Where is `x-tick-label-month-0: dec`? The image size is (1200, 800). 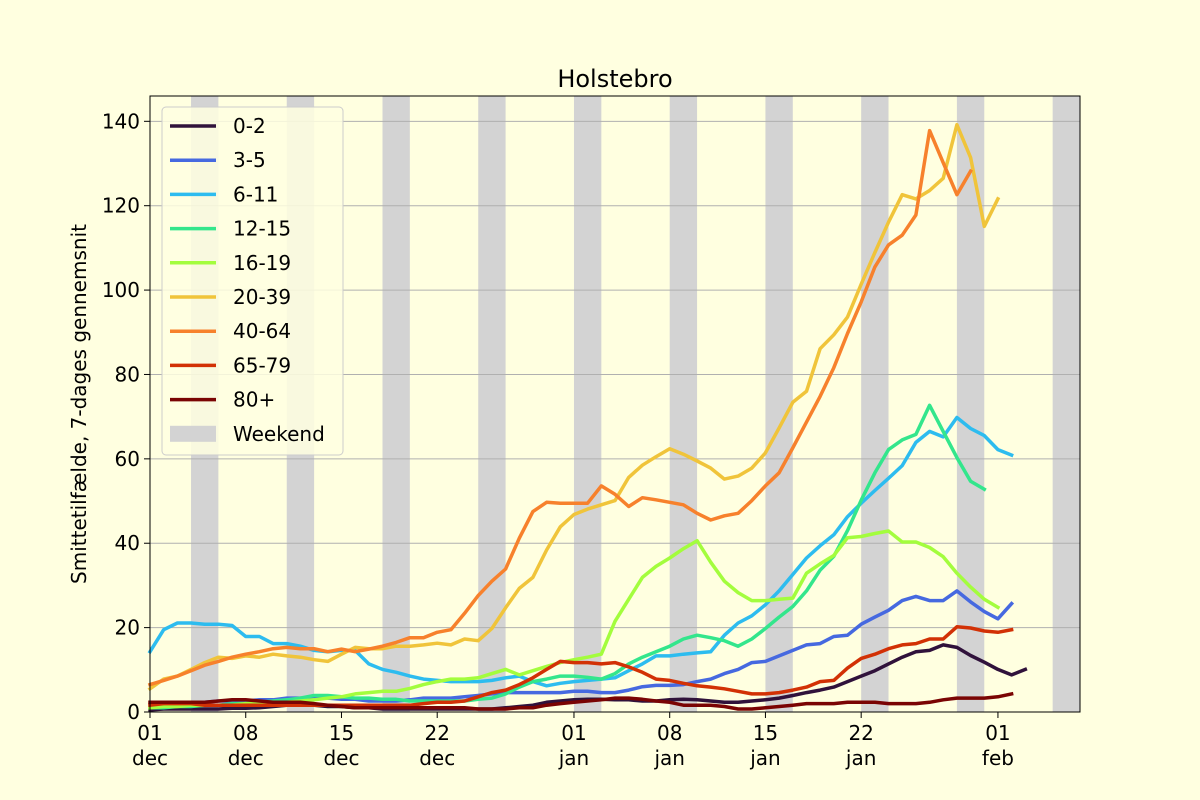 x-tick-label-month-0: dec is located at coordinates (150, 758).